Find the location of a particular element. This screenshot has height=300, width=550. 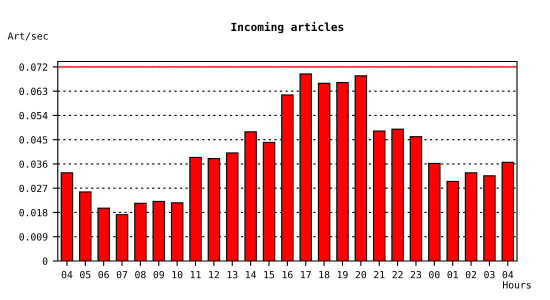

x-tick-label: 05 is located at coordinates (85, 274).